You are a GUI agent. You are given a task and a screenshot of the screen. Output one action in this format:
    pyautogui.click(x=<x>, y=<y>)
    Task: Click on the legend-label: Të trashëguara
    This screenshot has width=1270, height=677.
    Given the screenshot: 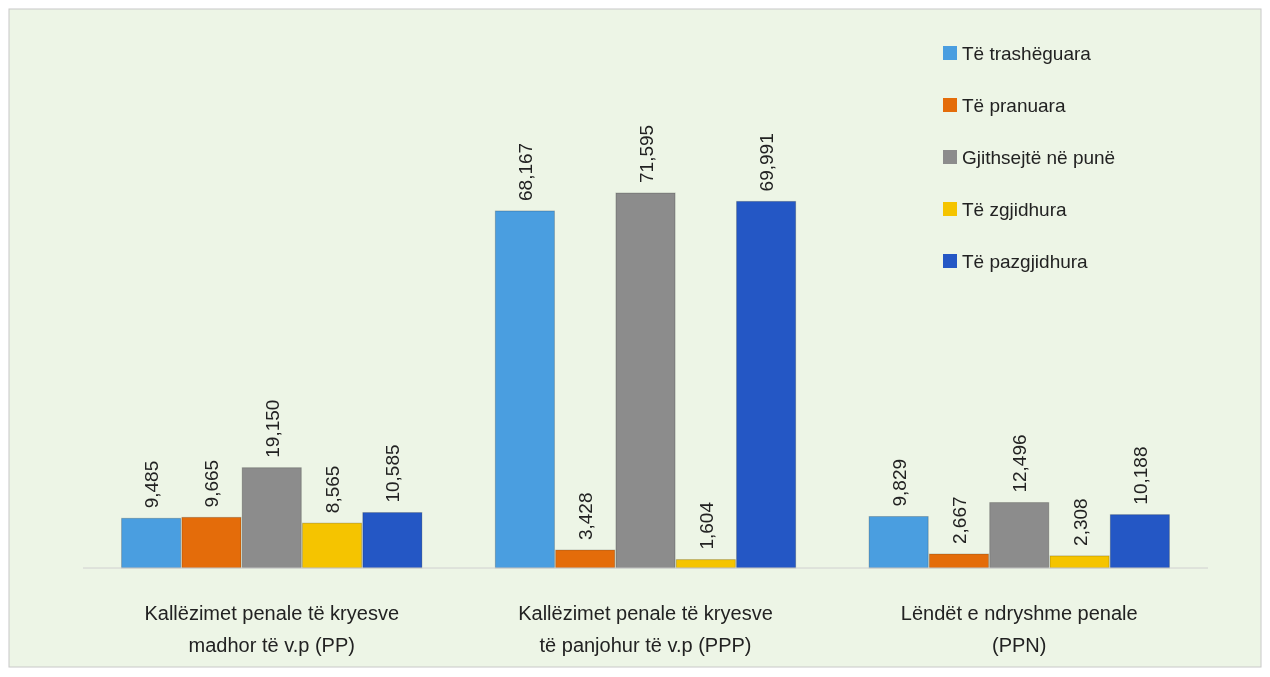 What is the action you would take?
    pyautogui.click(x=1027, y=53)
    